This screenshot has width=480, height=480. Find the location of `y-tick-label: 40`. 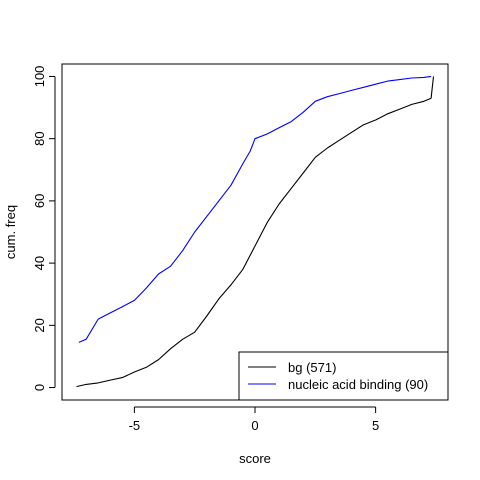

y-tick-label: 40 is located at coordinates (39, 263).